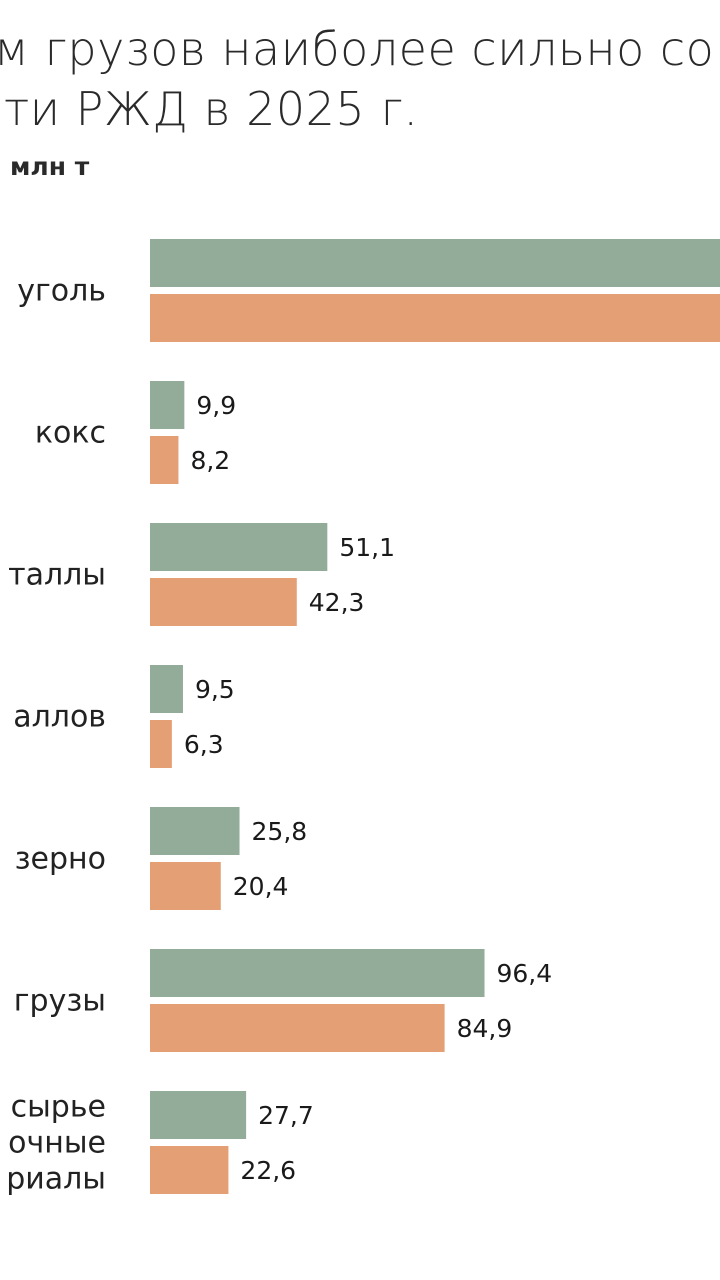 The image size is (720, 1280). I want to click on value-label: 22,6, so click(268, 1170).